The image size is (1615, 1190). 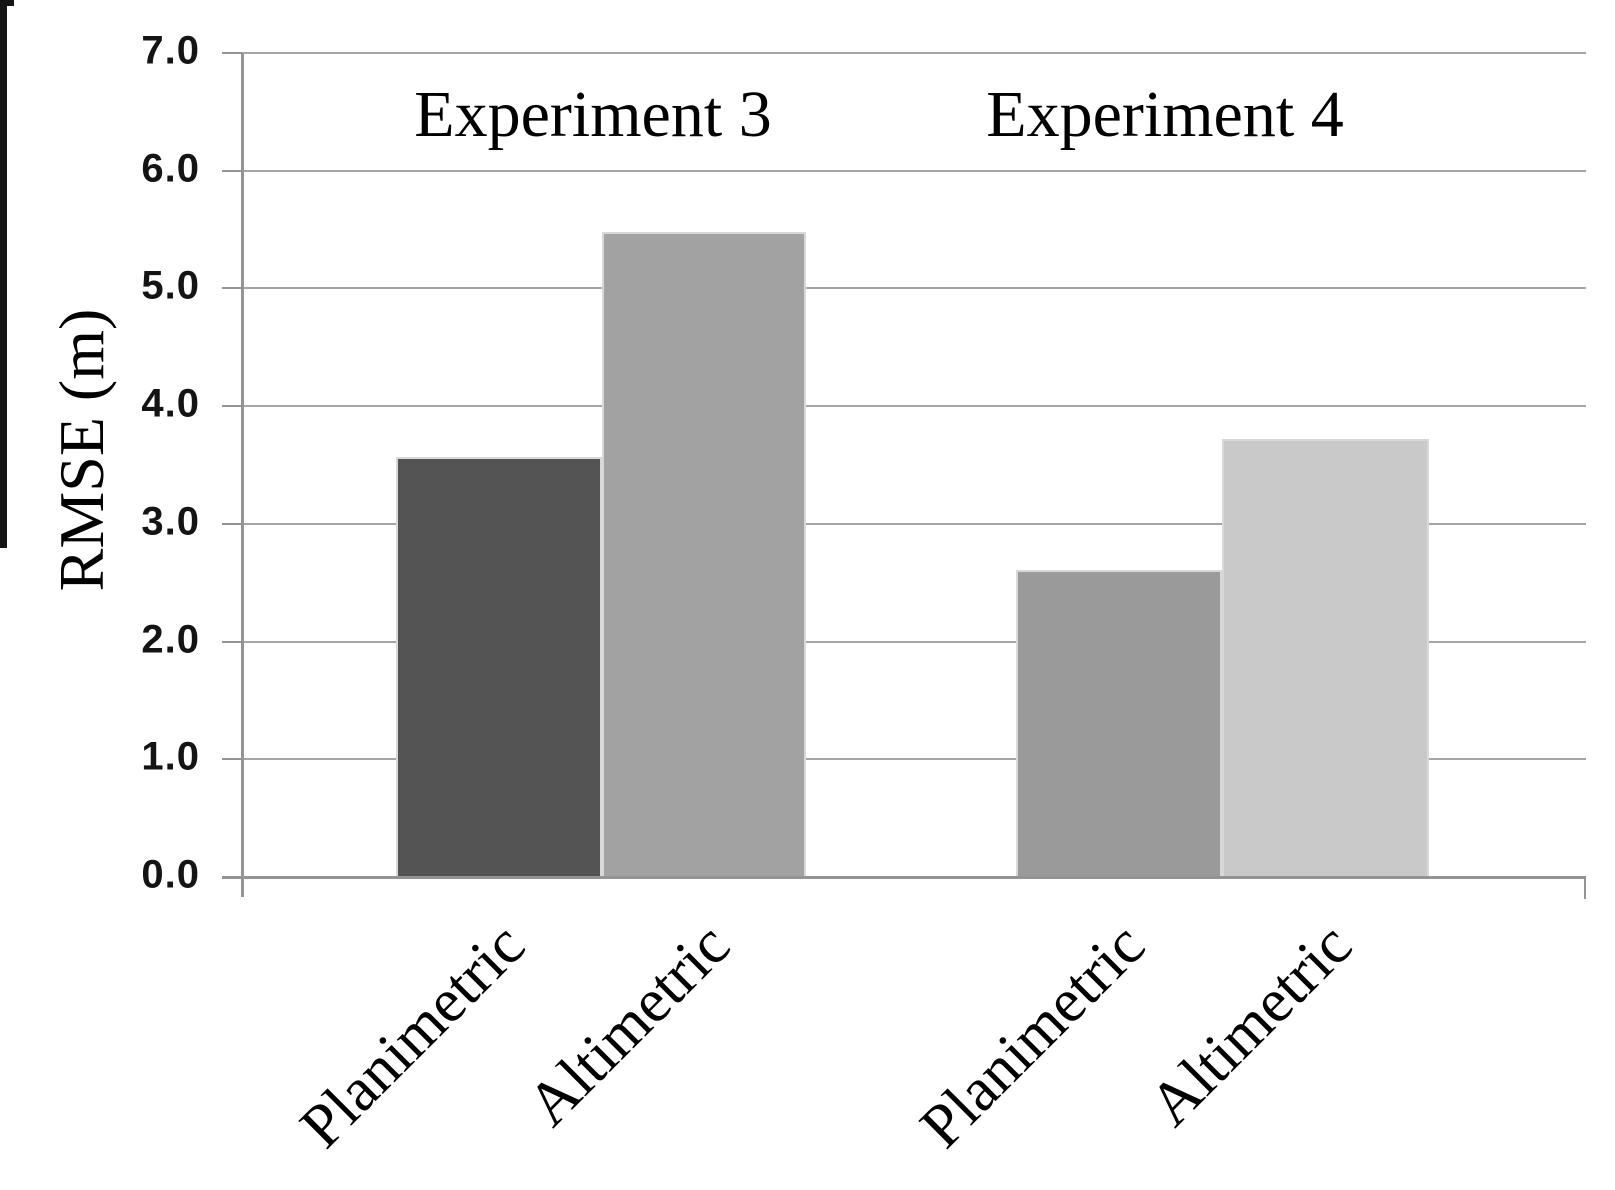 What do you see at coordinates (170, 50) in the screenshot?
I see `y-tick-label-7.0: 7.0` at bounding box center [170, 50].